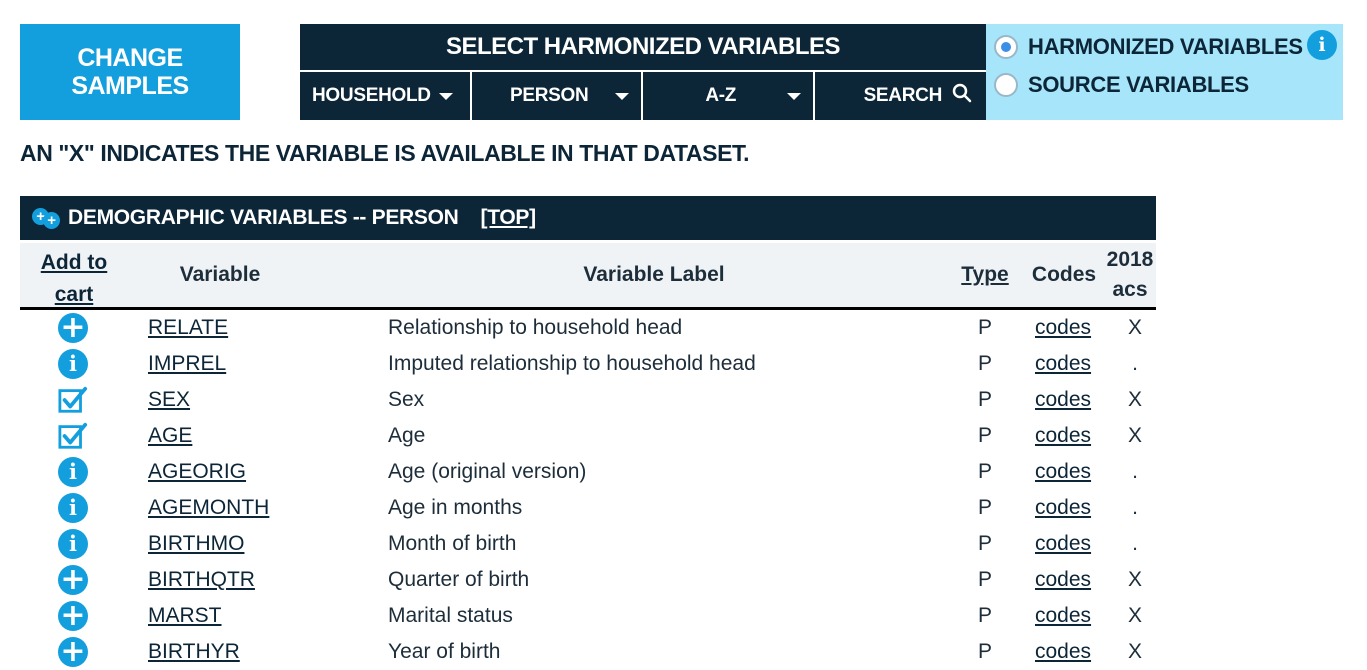 This screenshot has height=670, width=1367. Describe the element at coordinates (201, 579) in the screenshot. I see `variable-link: BIRTHQTR` at that location.